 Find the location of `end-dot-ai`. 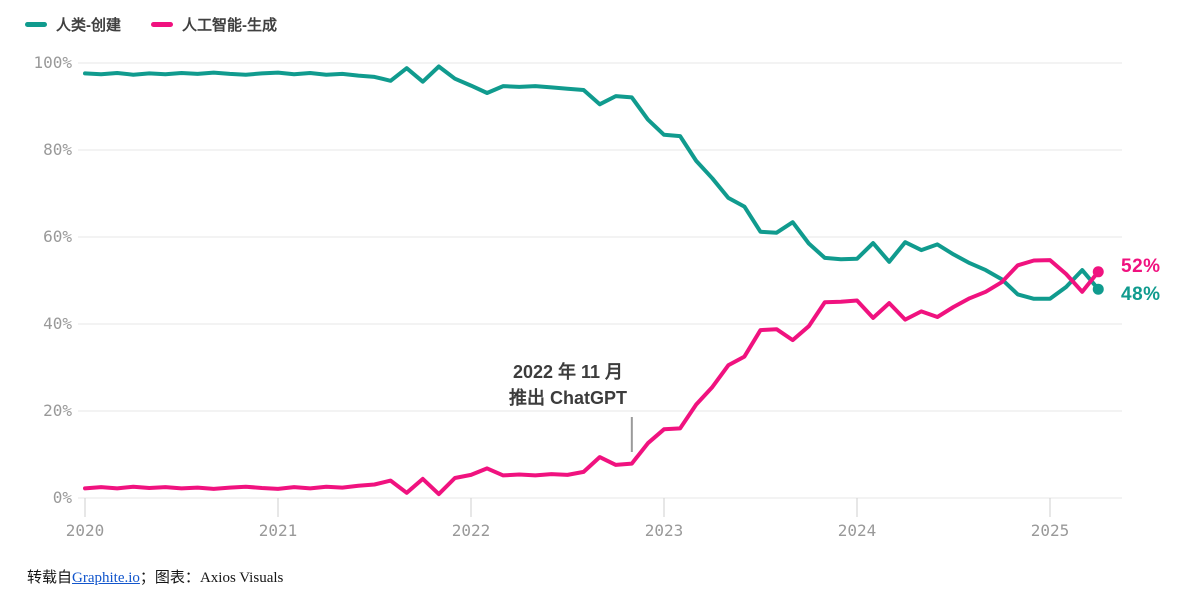

end-dot-ai is located at coordinates (1098, 272).